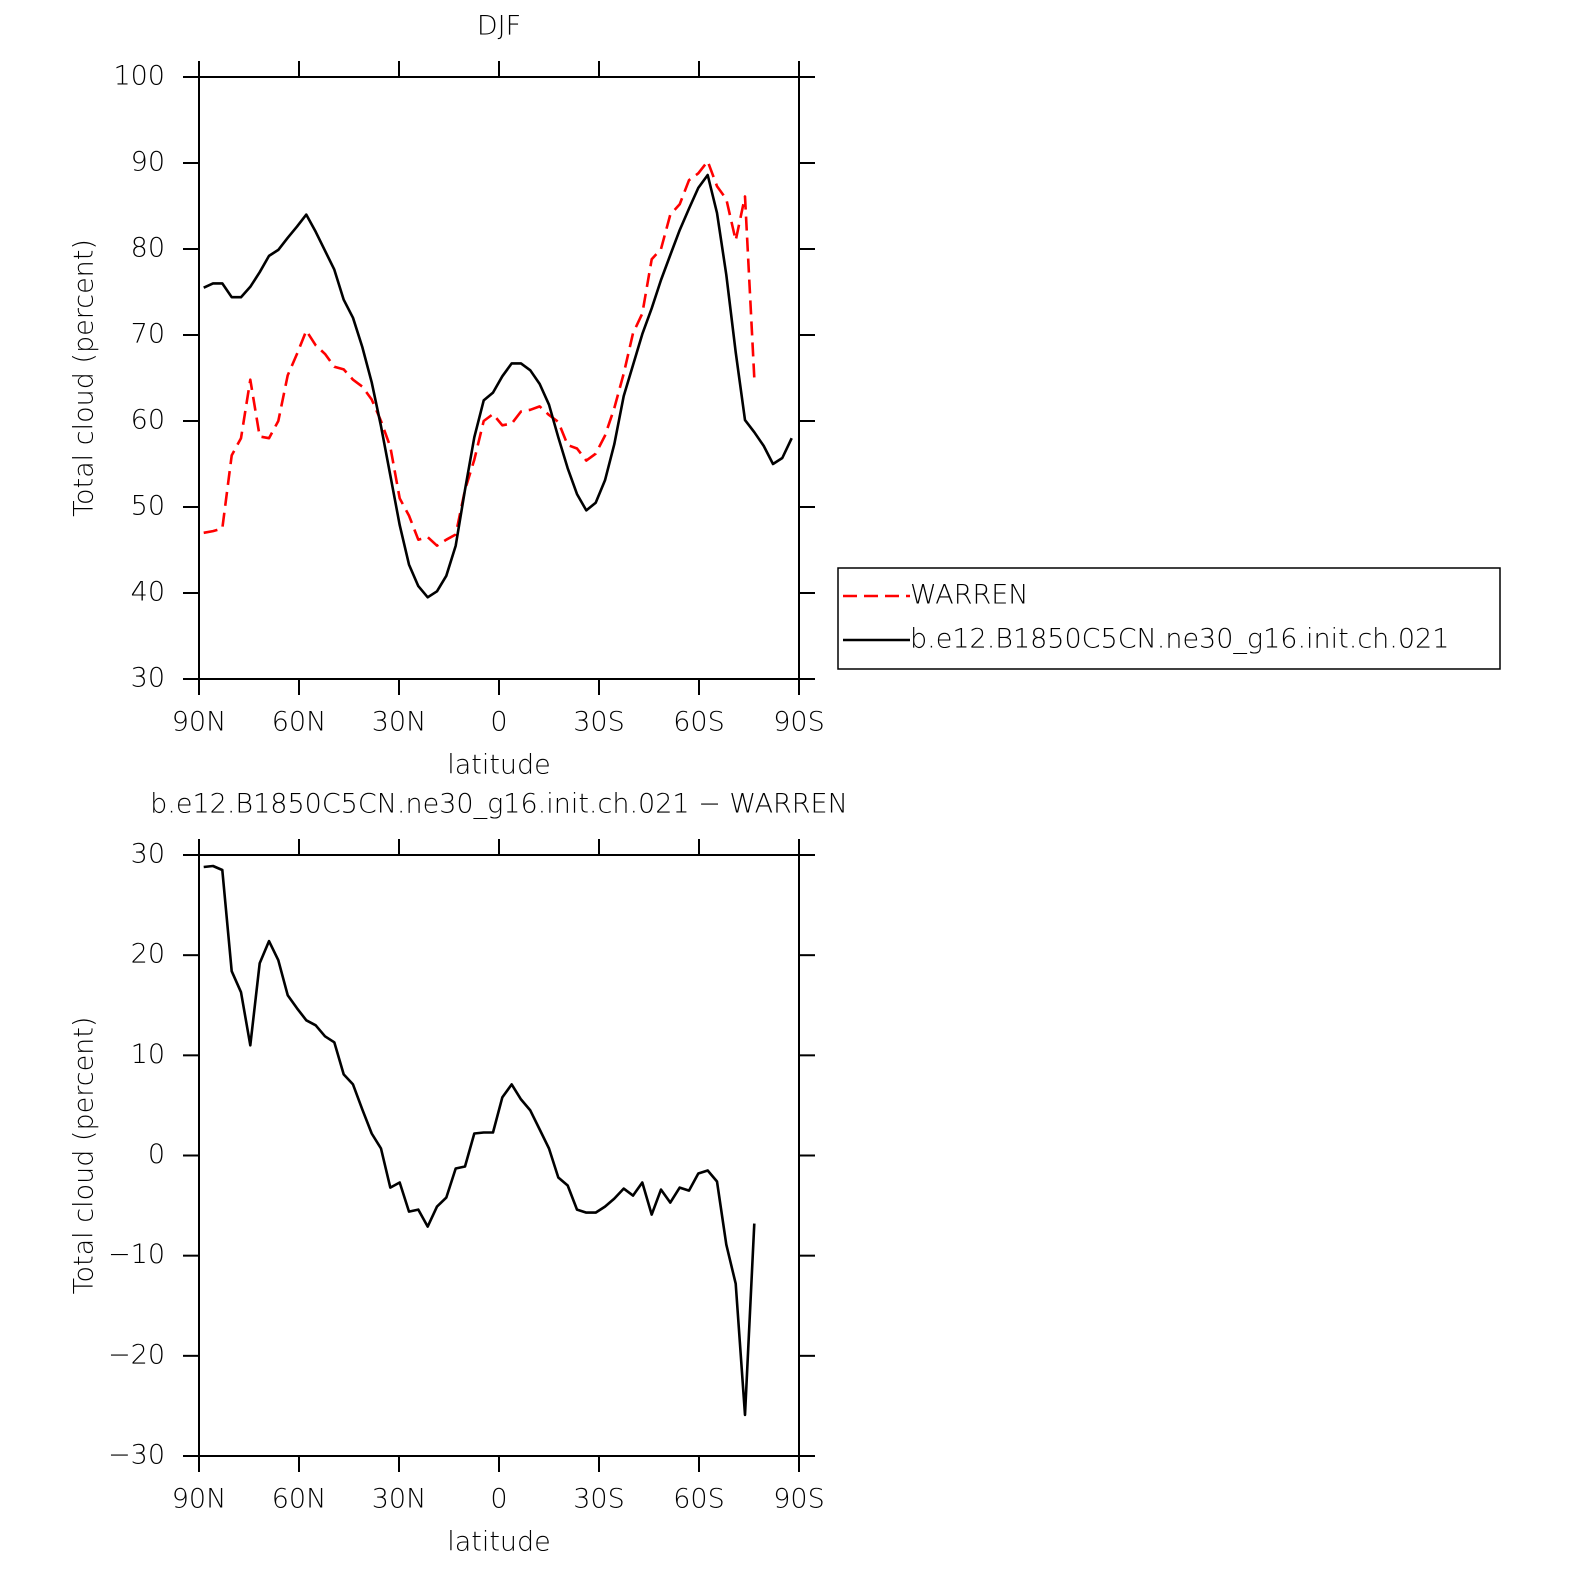 The image size is (1594, 1591). What do you see at coordinates (136, 1254) in the screenshot?
I see `y-tick-label: −10` at bounding box center [136, 1254].